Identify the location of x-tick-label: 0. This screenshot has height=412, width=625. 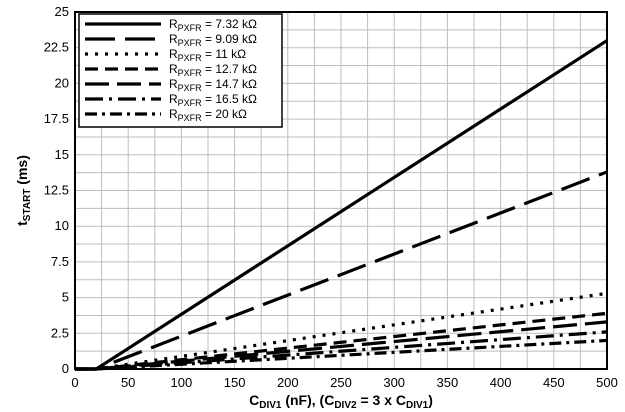
(74, 382).